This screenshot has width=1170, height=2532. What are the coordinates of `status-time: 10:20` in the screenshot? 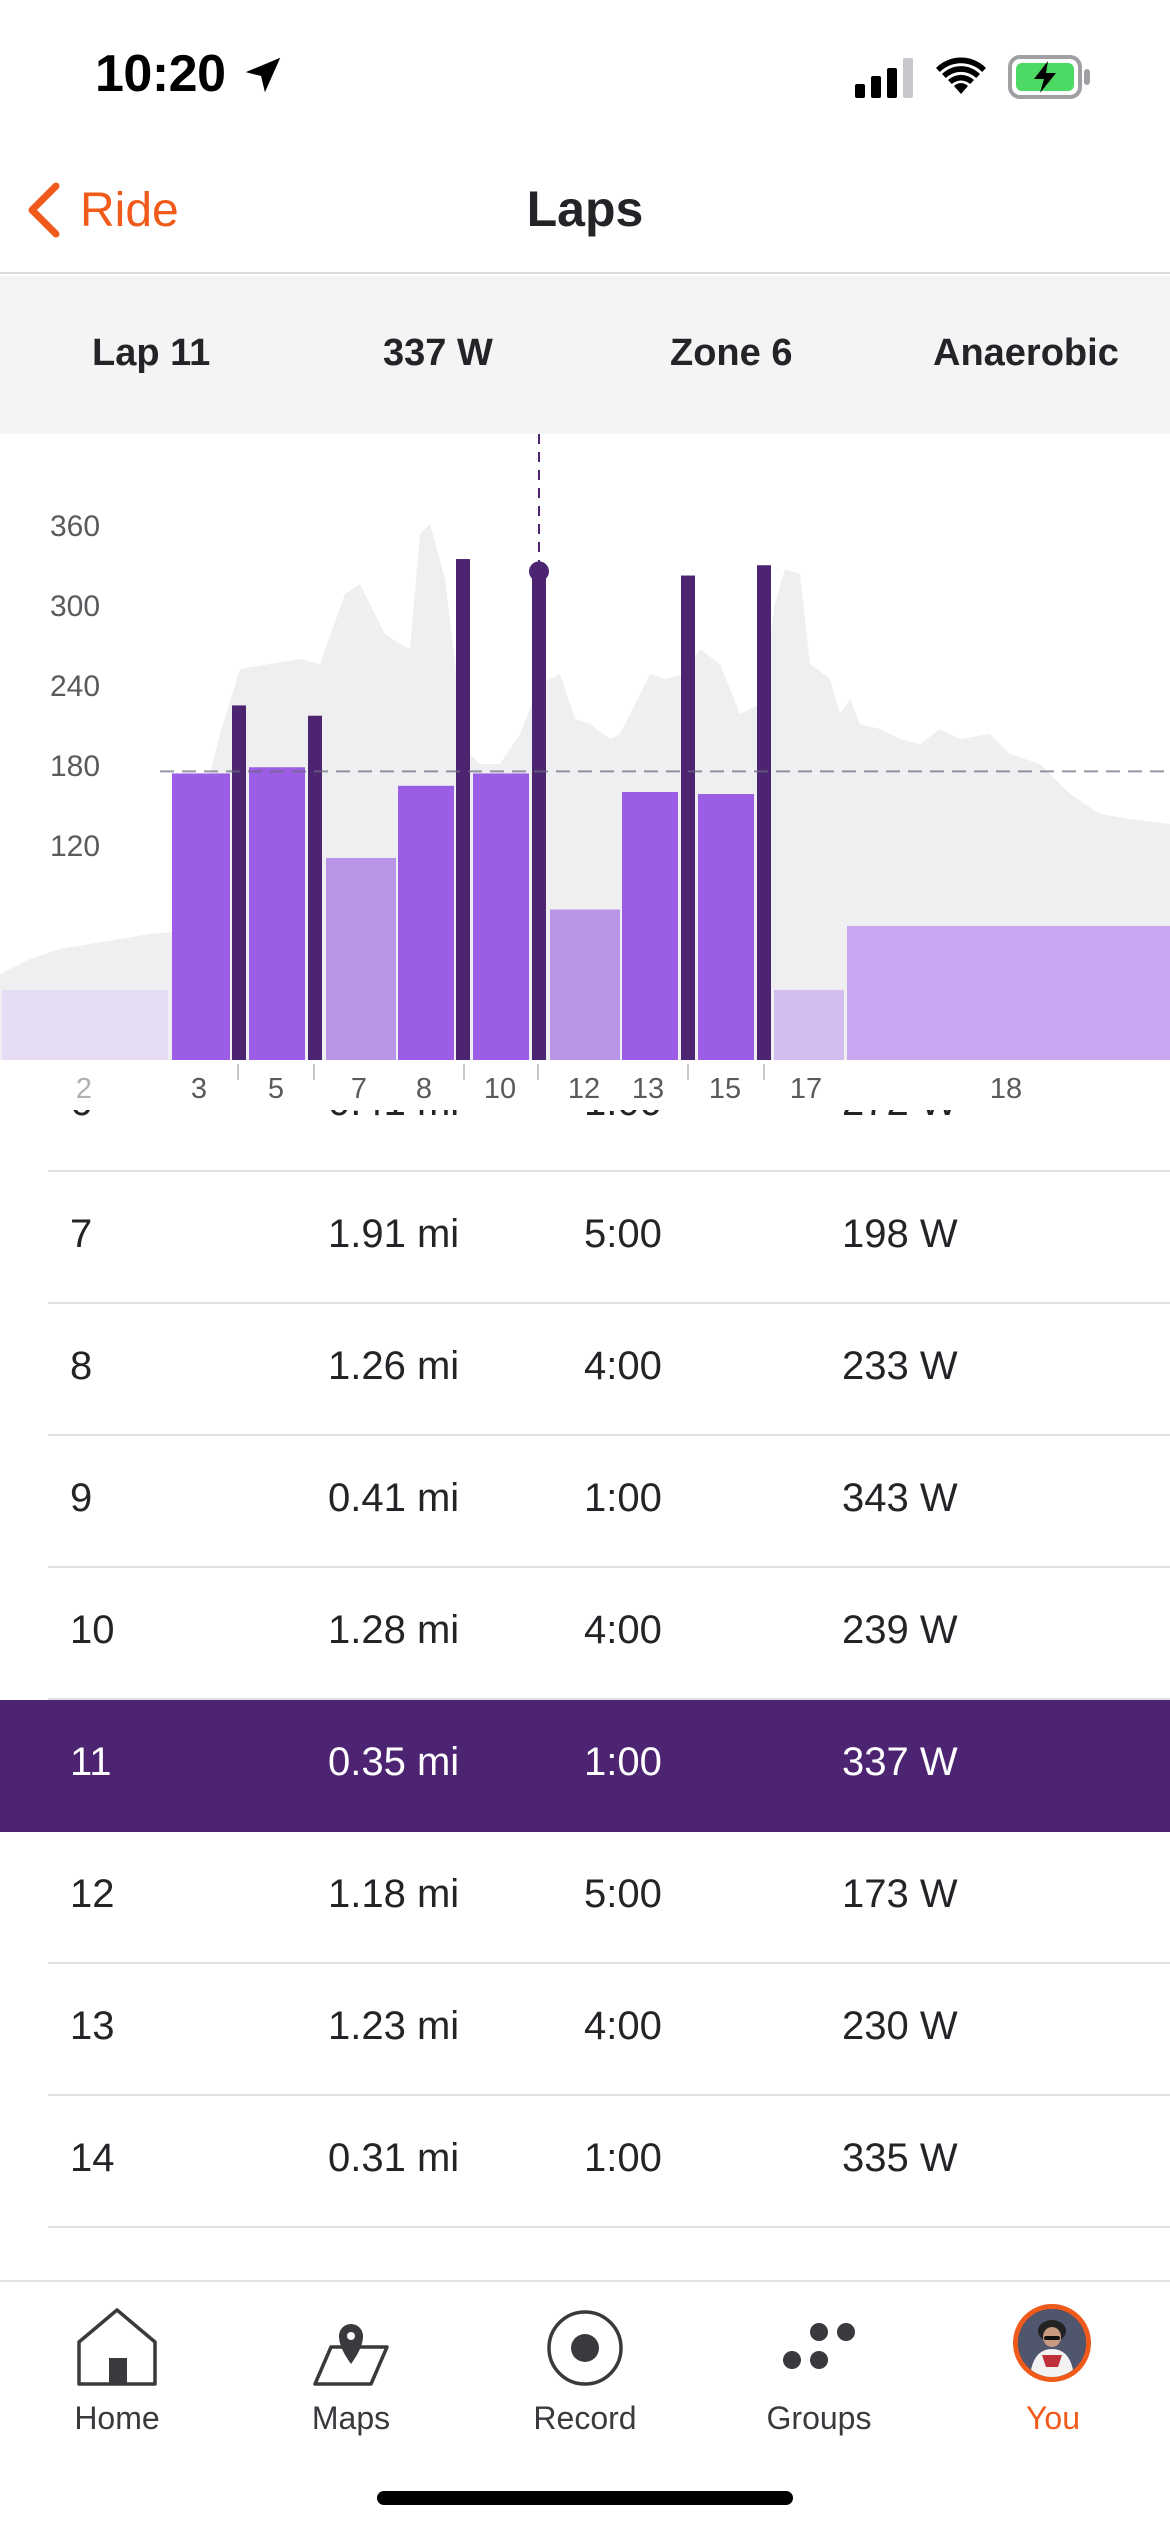 It's located at (160, 74).